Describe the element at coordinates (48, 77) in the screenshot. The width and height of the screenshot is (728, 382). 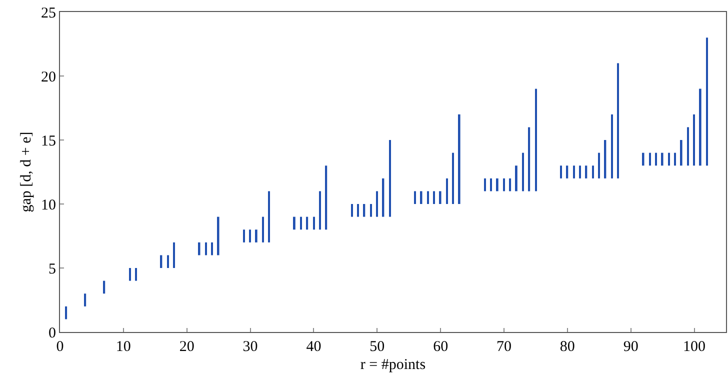
I see `y-tick-label: 20` at that location.